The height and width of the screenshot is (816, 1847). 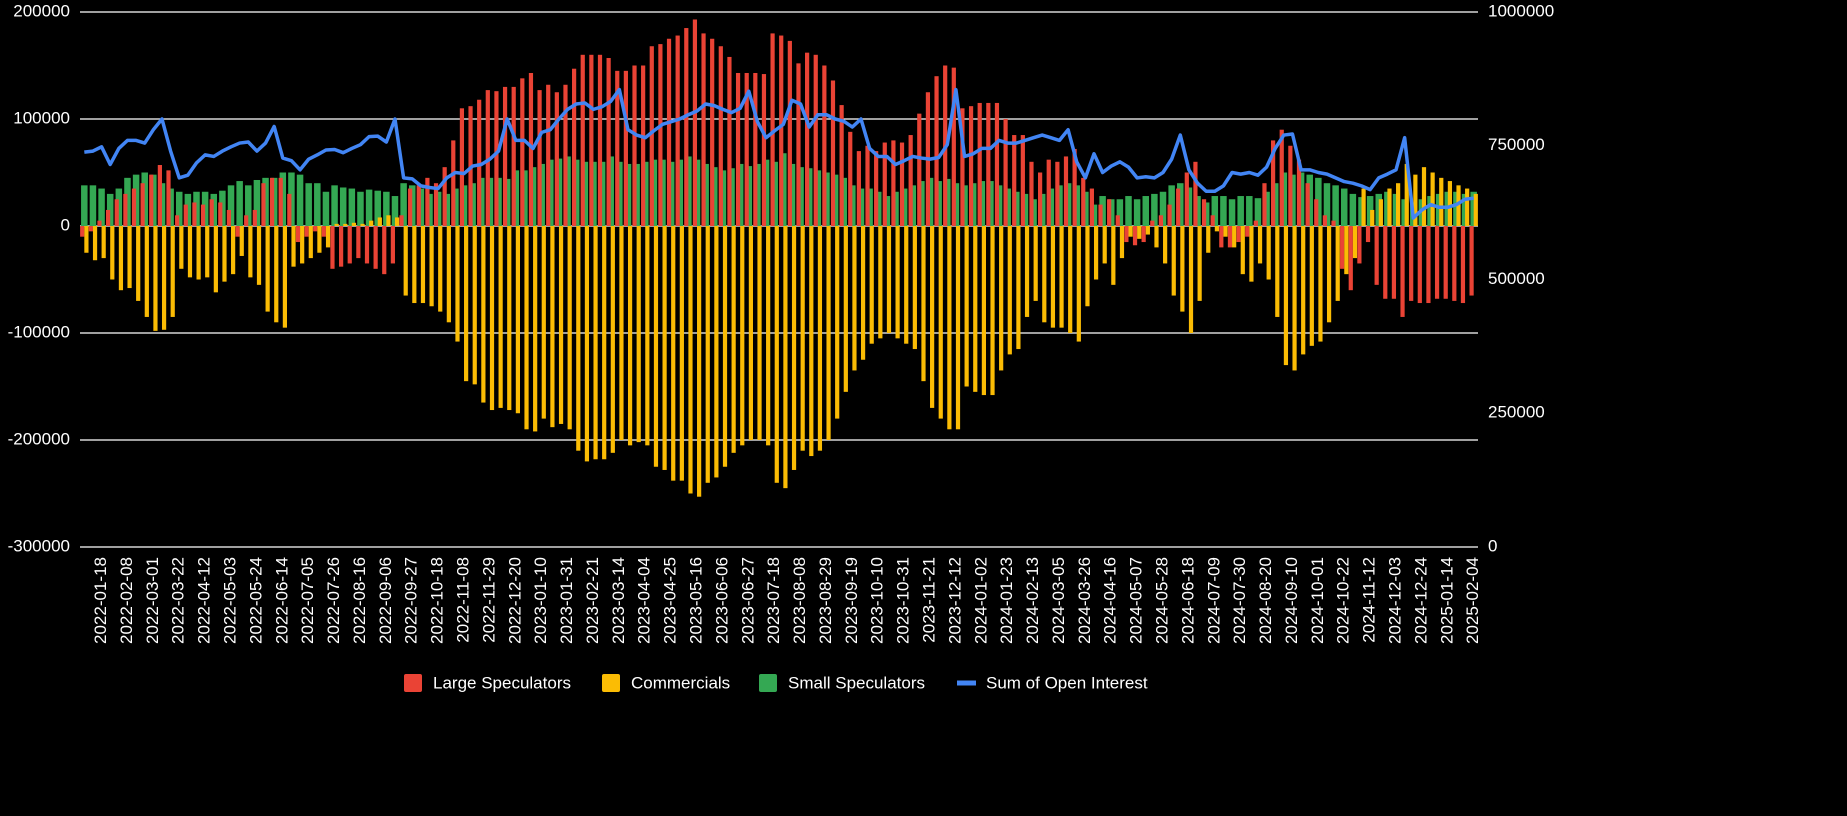 What do you see at coordinates (230, 600) in the screenshot?
I see `x-tick-label: 2022-05-03` at bounding box center [230, 600].